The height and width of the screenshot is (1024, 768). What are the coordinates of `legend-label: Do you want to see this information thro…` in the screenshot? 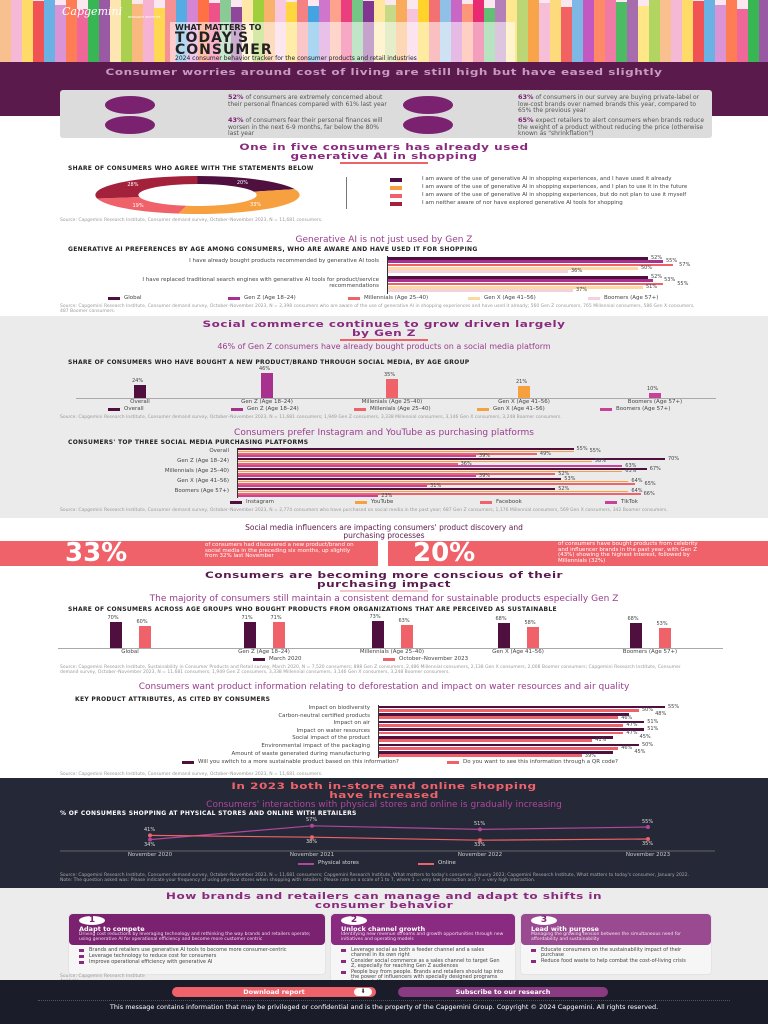 It's located at (540, 762).